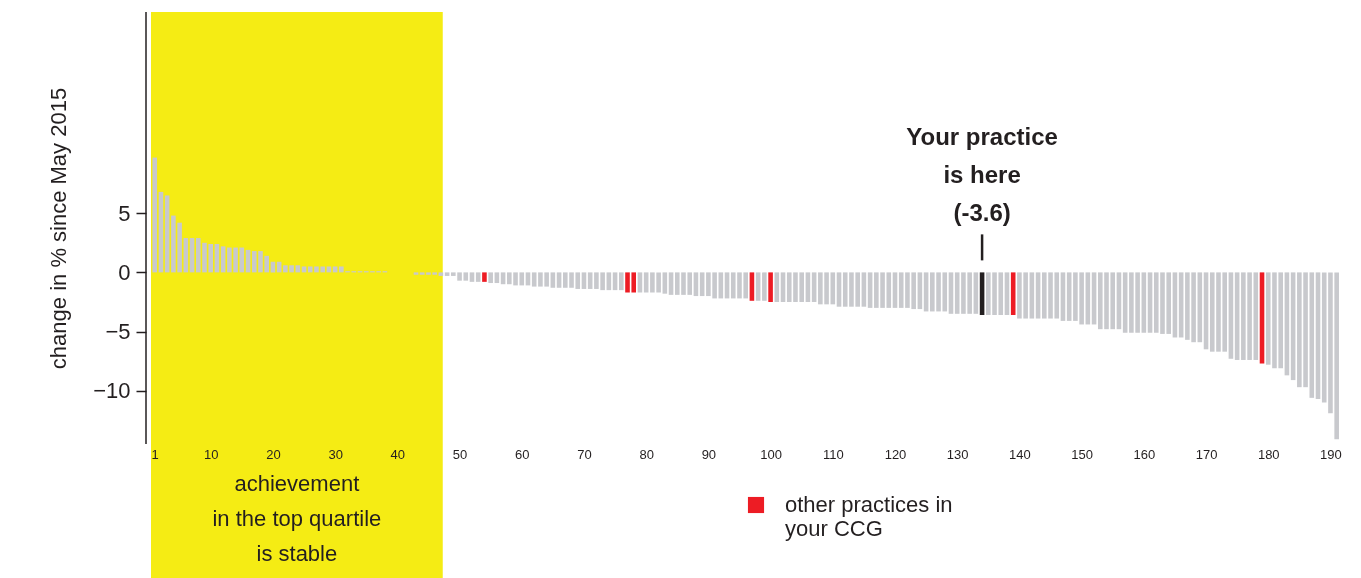 This screenshot has width=1361, height=578. I want to click on legend-label: other practices in your CCG, so click(869, 516).